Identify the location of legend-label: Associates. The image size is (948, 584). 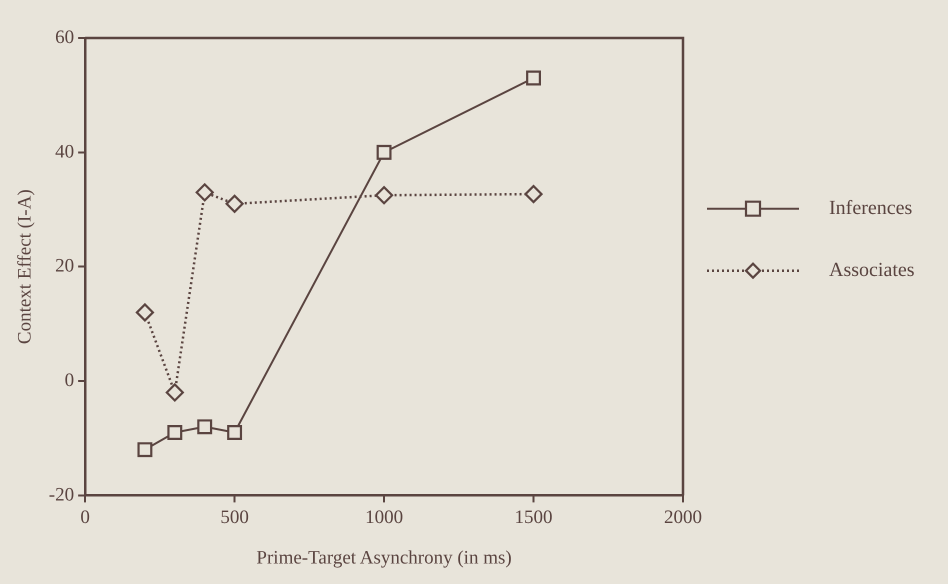
(872, 269).